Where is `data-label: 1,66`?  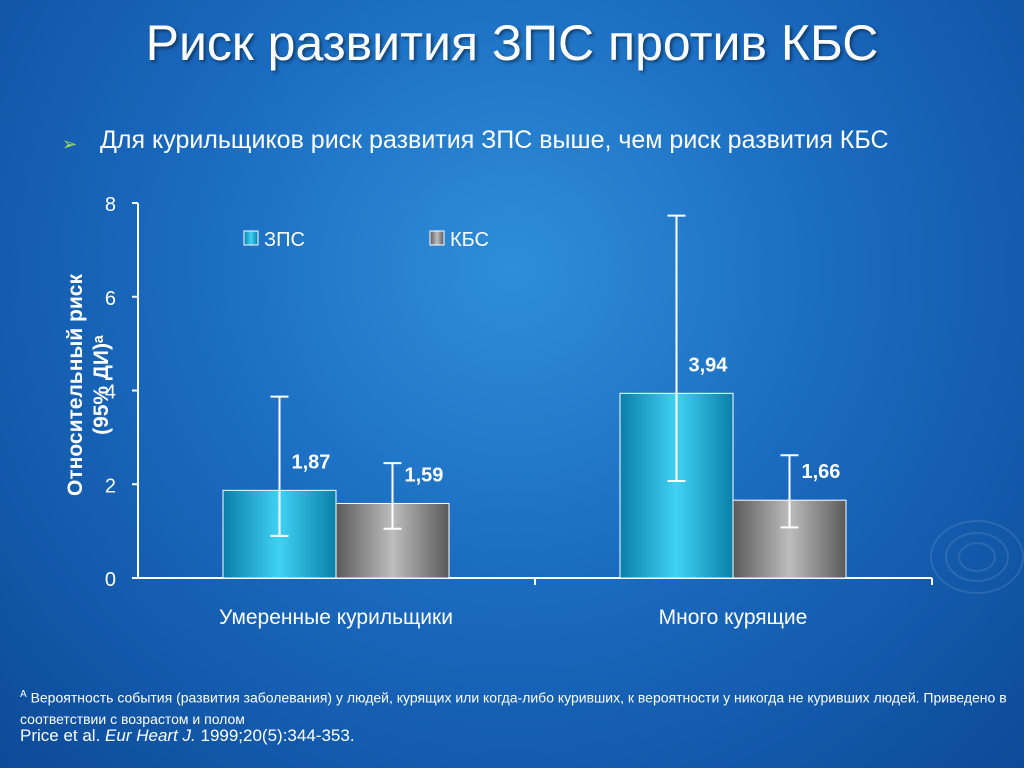 data-label: 1,66 is located at coordinates (821, 472).